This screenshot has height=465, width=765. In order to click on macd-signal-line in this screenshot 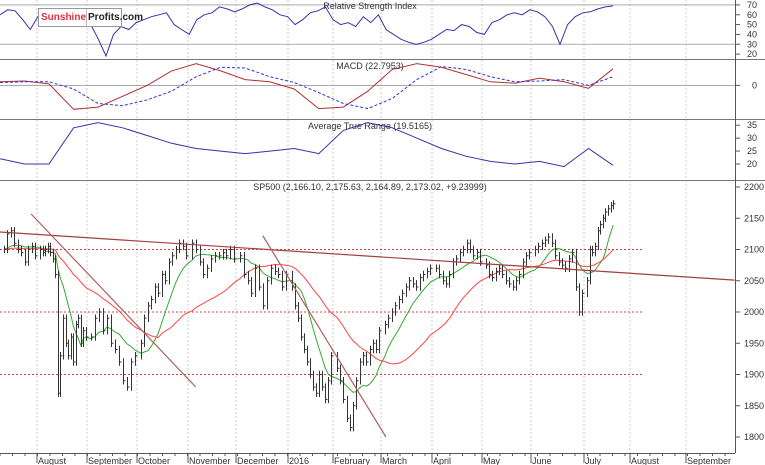, I will do `click(307, 87)`.